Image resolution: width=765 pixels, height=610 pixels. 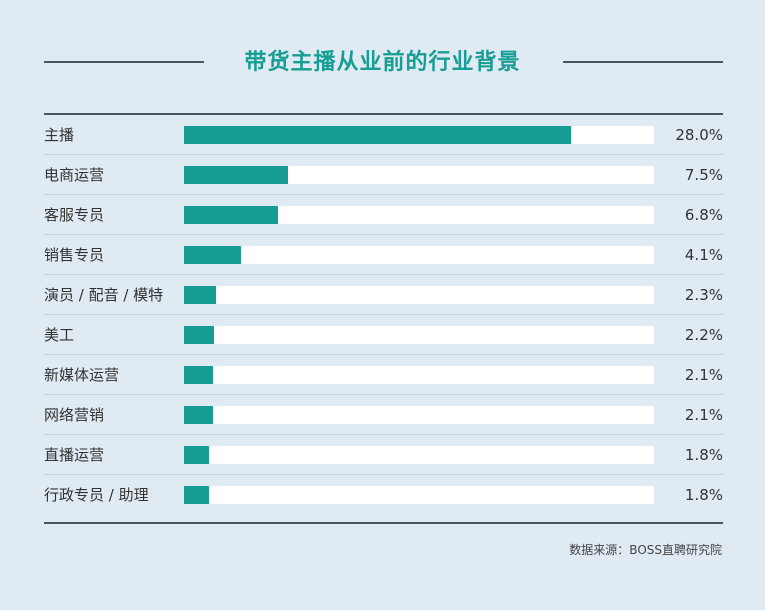 I want to click on bar-row: 演员 / 配音 / 模特 2.3%, so click(x=383, y=295).